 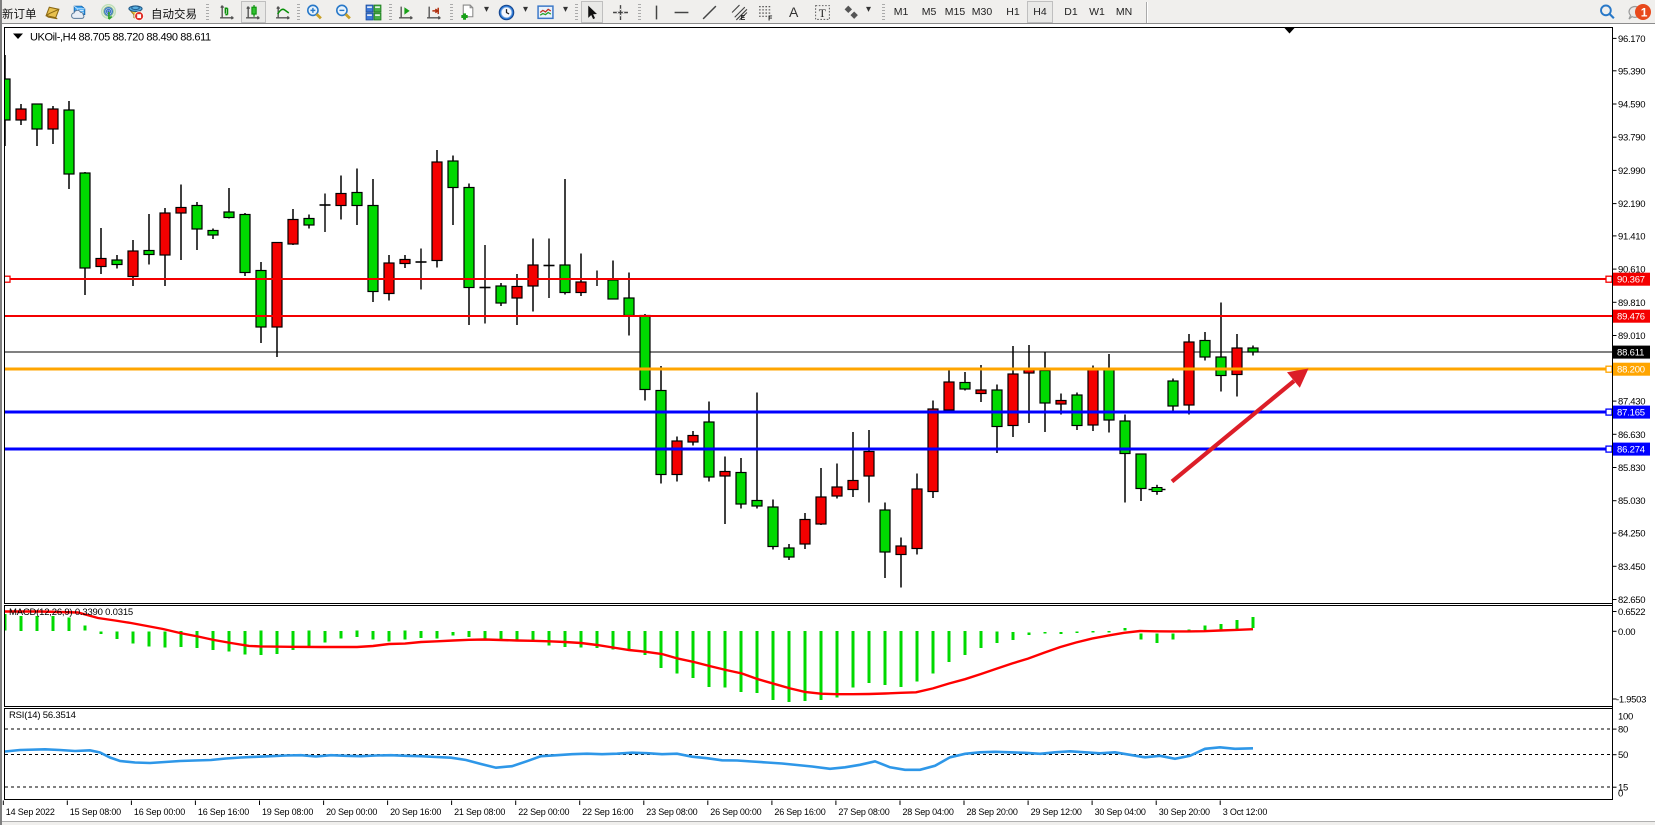 What do you see at coordinates (1623, 755) in the screenshot?
I see `svg-text: 50` at bounding box center [1623, 755].